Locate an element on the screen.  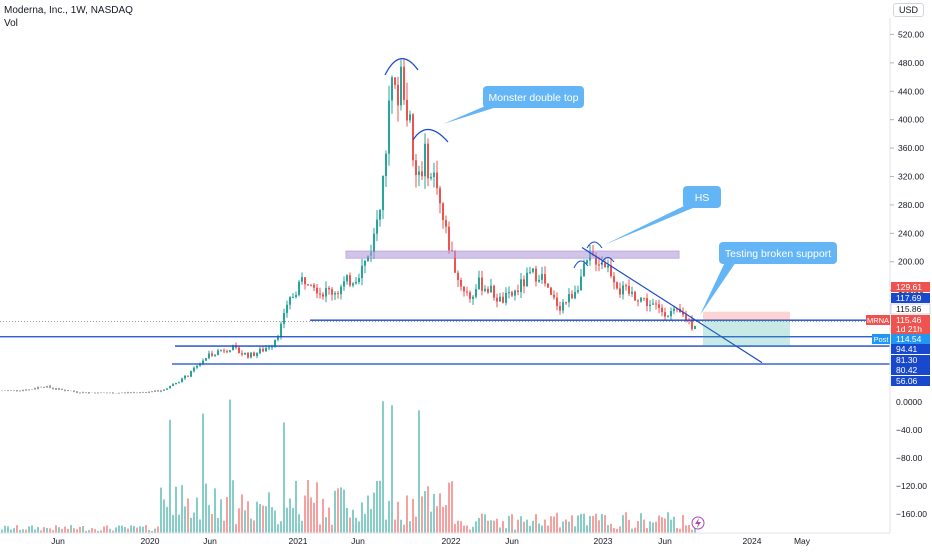
price-tick-label: 400.00 is located at coordinates (911, 120).